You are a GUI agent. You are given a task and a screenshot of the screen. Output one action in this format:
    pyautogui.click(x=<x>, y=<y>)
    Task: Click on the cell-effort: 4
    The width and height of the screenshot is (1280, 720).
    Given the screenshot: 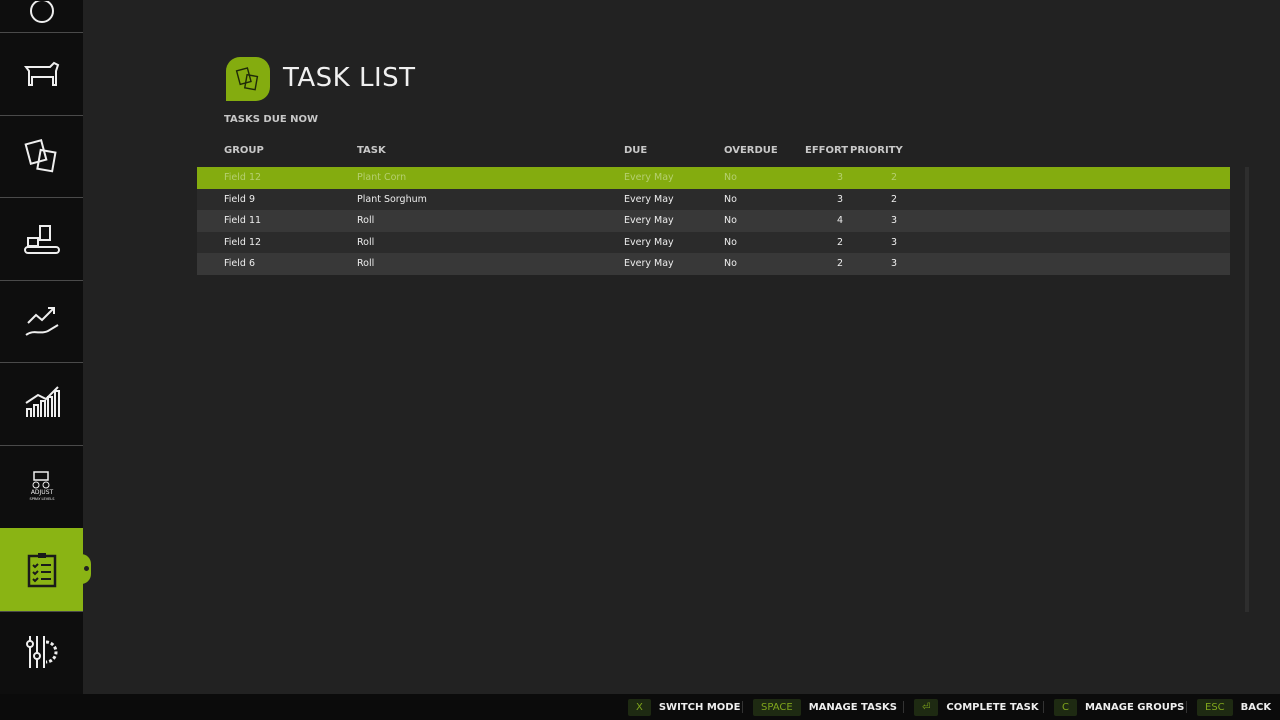 What is the action you would take?
    pyautogui.click(x=839, y=220)
    